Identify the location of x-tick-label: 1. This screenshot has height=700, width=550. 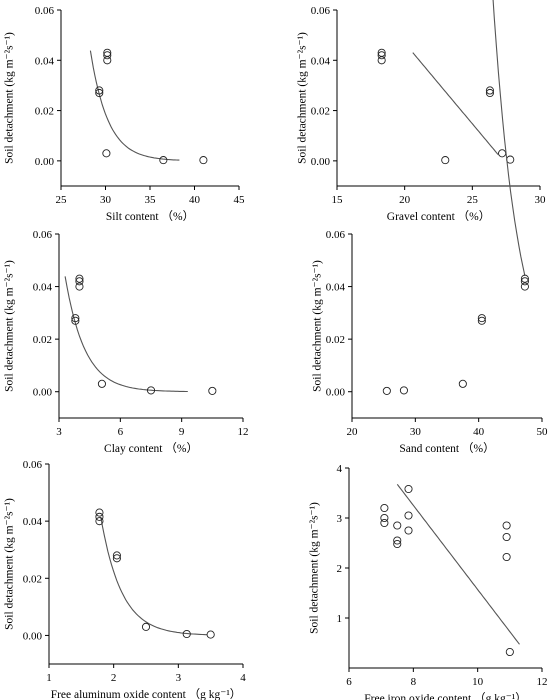
(49, 678).